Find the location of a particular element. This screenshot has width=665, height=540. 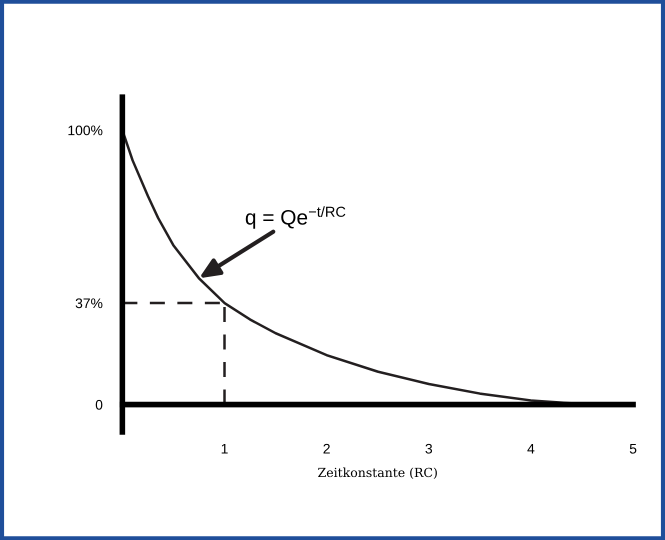

annotation: q = Qe$^{−t/RC}$ is located at coordinates (296, 217).